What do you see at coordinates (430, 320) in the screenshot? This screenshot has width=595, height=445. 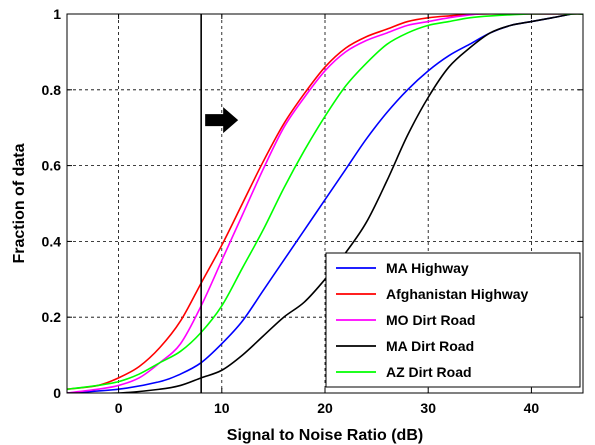 I see `legend-label: MO Dirt Road` at bounding box center [430, 320].